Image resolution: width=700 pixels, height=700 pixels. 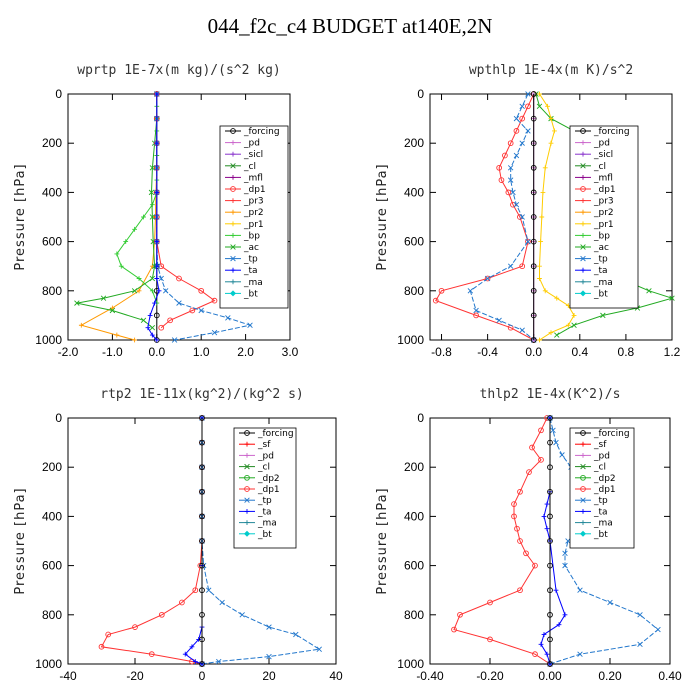 I want to click on panel-title: rtp2 1E-11x(kg^2)/(kg^2 s), so click(x=202, y=394).